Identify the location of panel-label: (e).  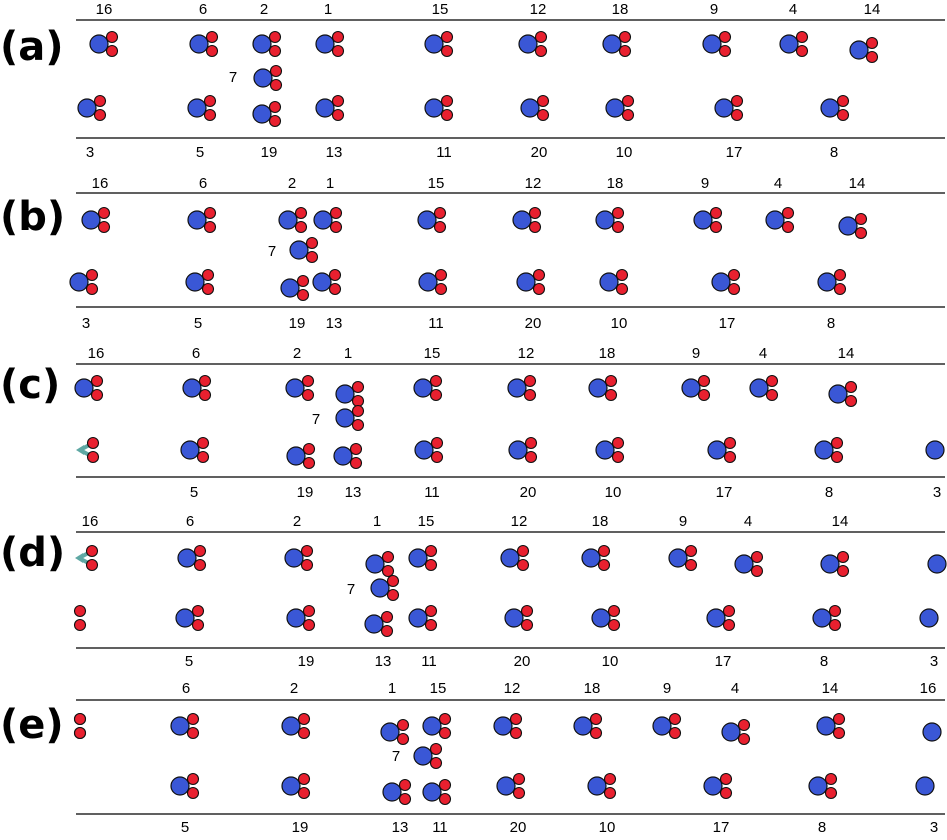
(32, 725).